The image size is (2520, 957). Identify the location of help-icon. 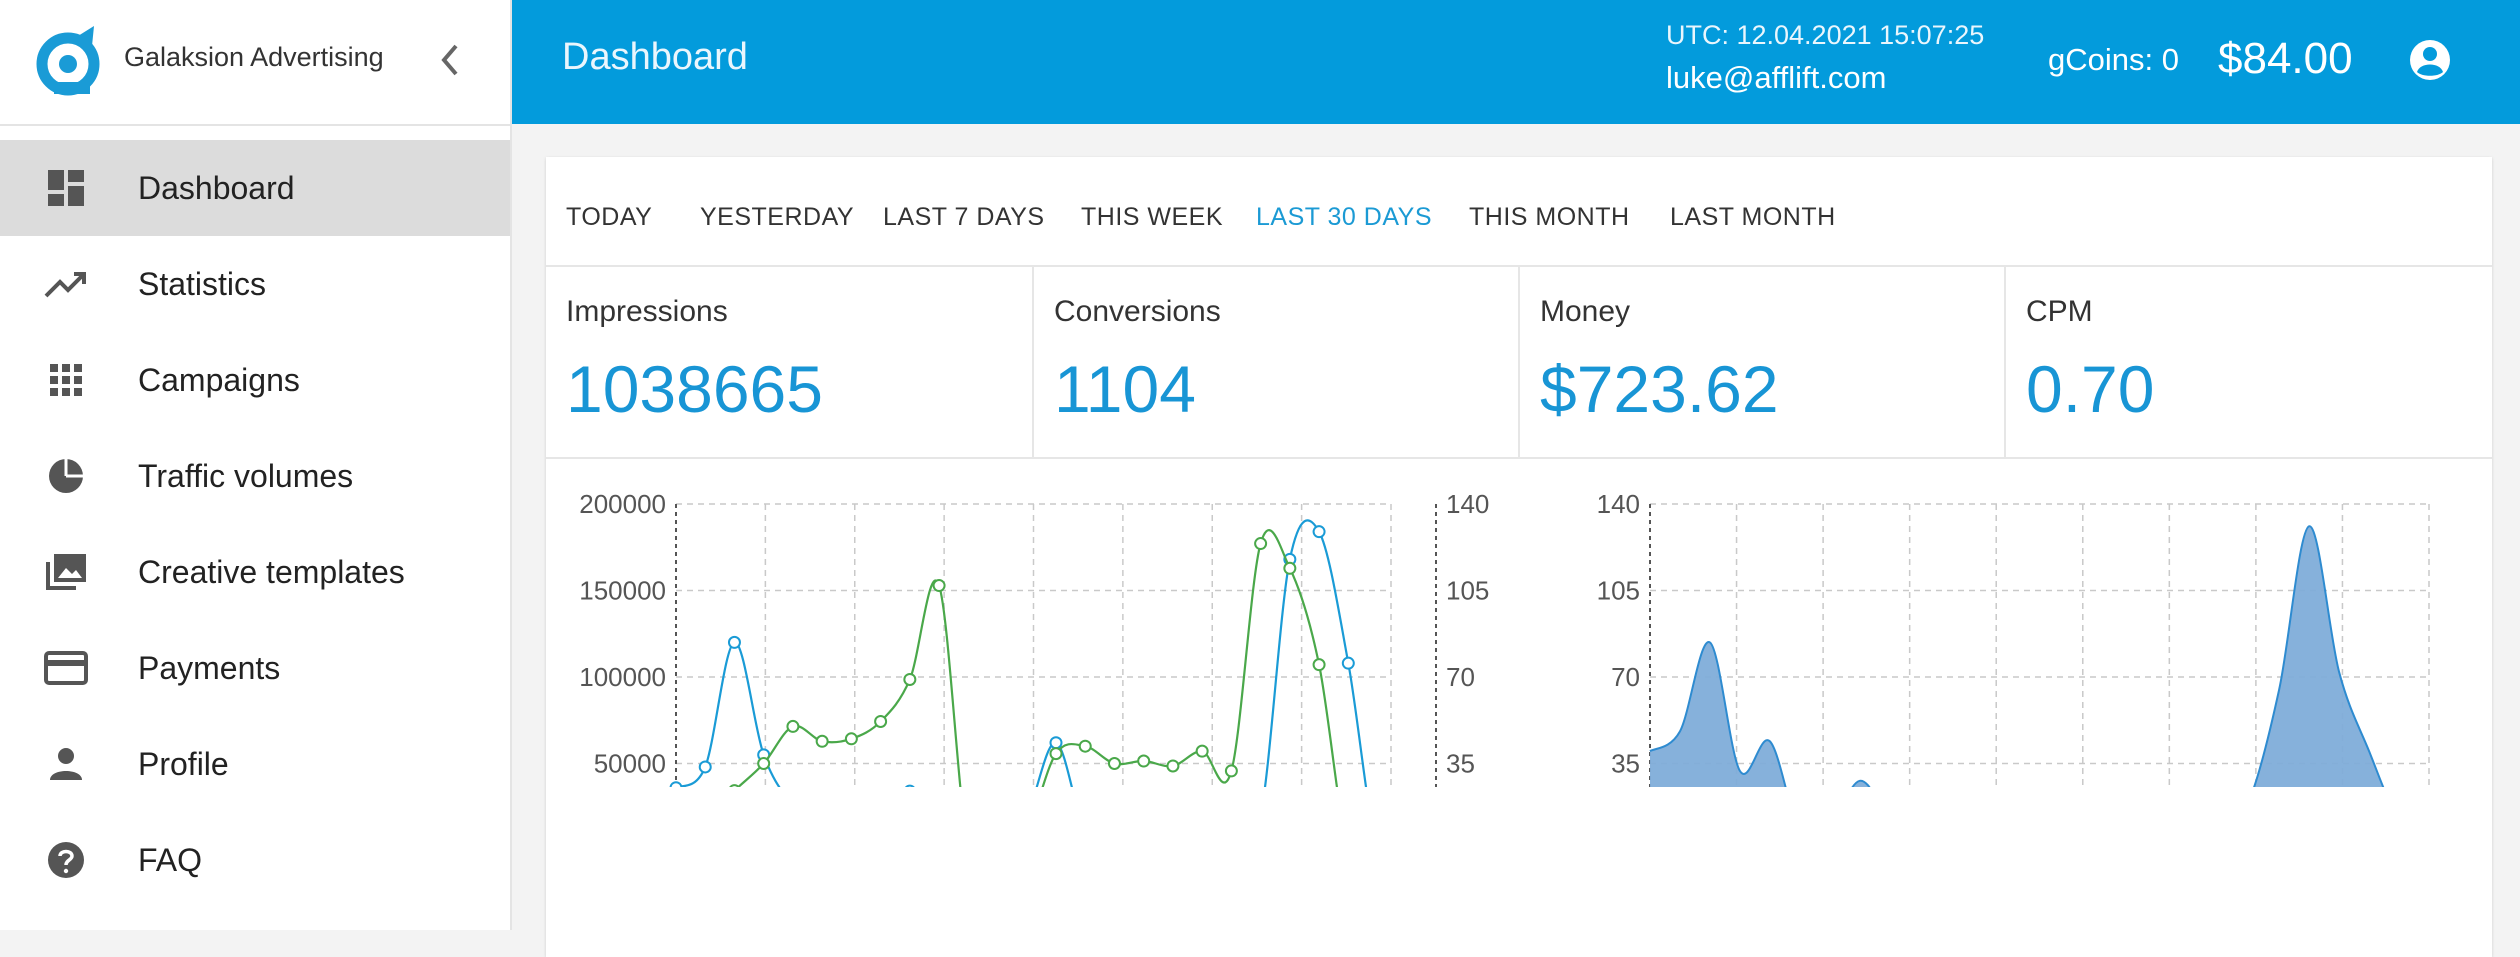
(66, 860).